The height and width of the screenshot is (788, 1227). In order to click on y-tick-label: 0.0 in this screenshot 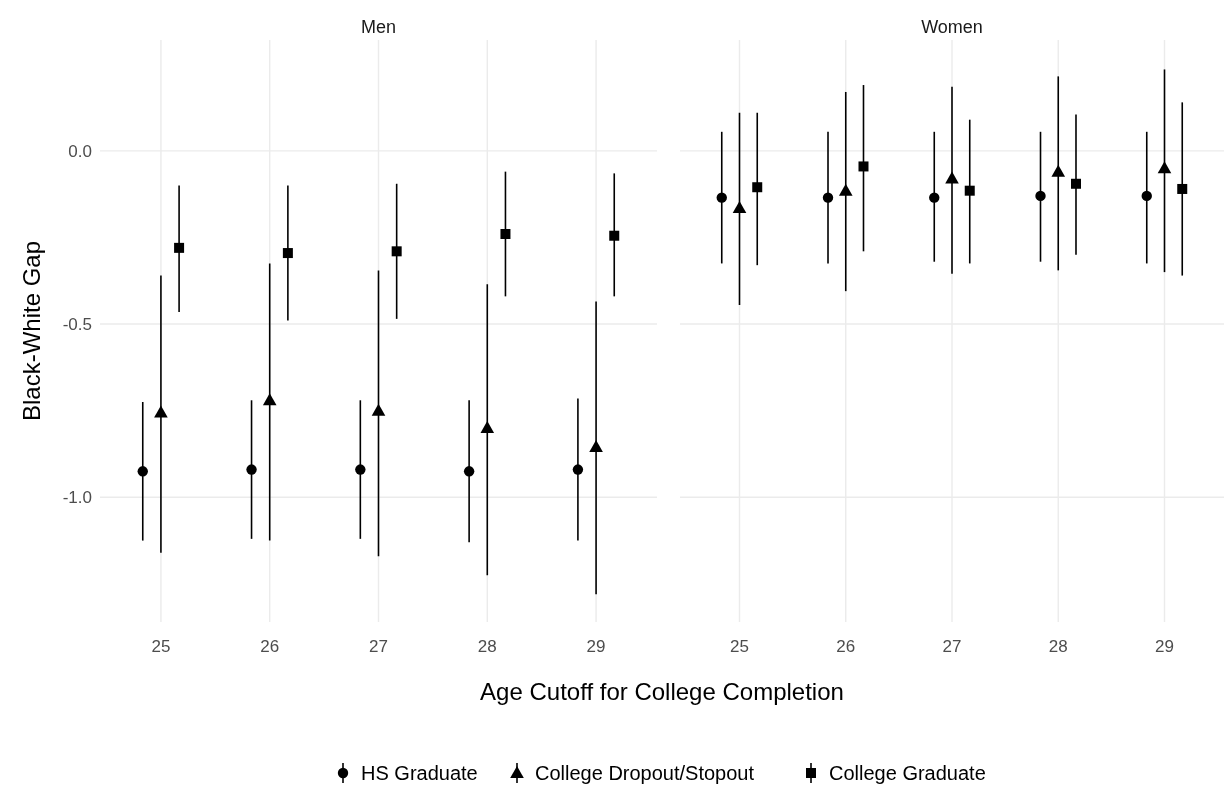, I will do `click(80, 151)`.